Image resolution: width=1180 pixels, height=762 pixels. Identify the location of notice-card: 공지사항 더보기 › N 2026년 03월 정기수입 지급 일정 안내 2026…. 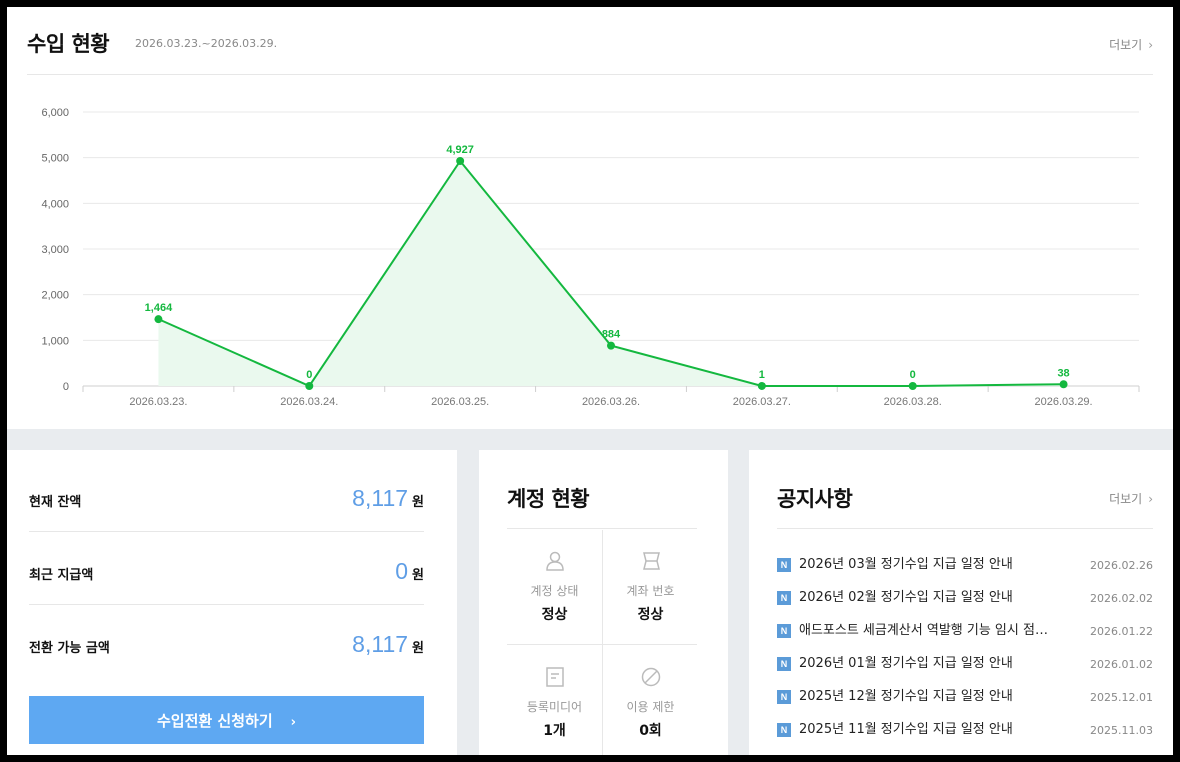
(961, 602).